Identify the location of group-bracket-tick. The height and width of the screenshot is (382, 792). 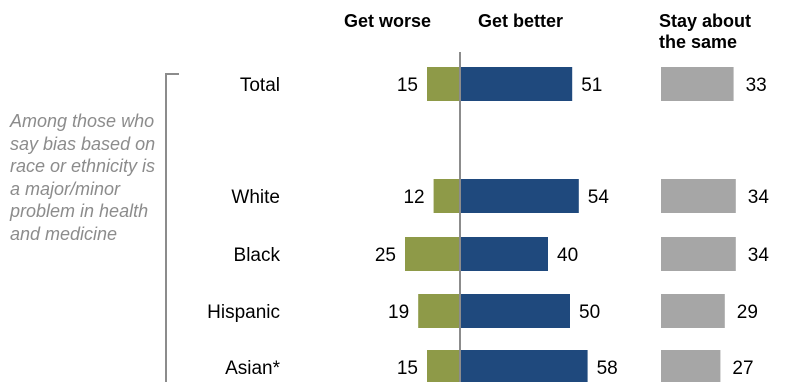
(172, 74).